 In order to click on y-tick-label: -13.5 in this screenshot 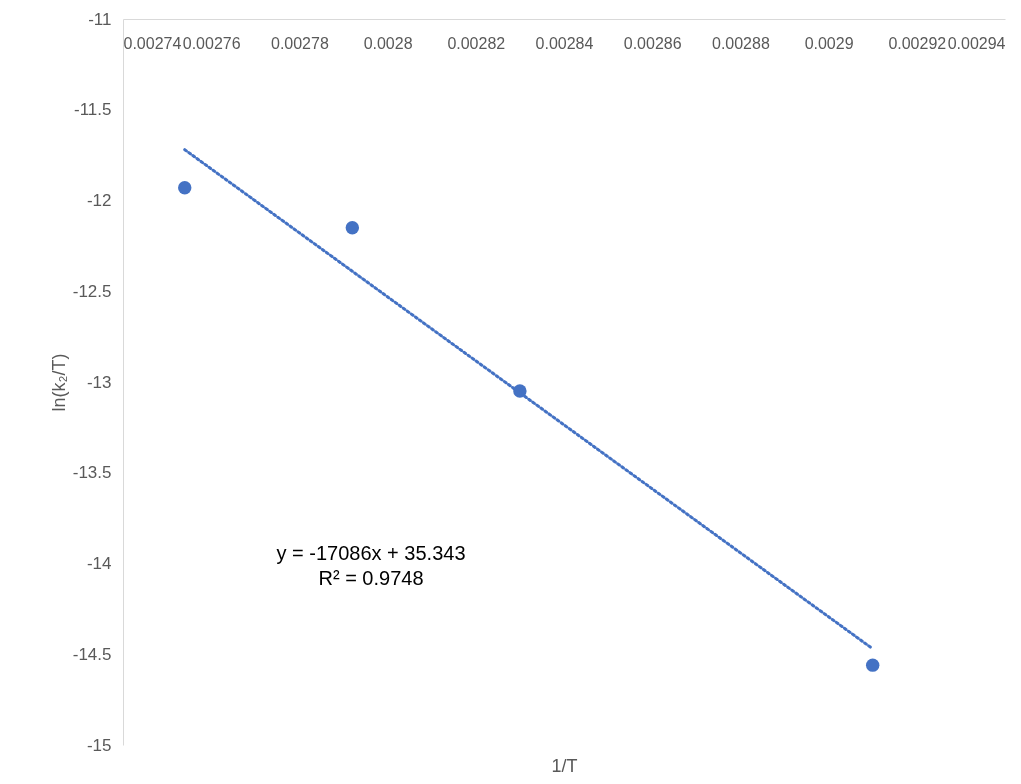, I will do `click(92, 473)`.